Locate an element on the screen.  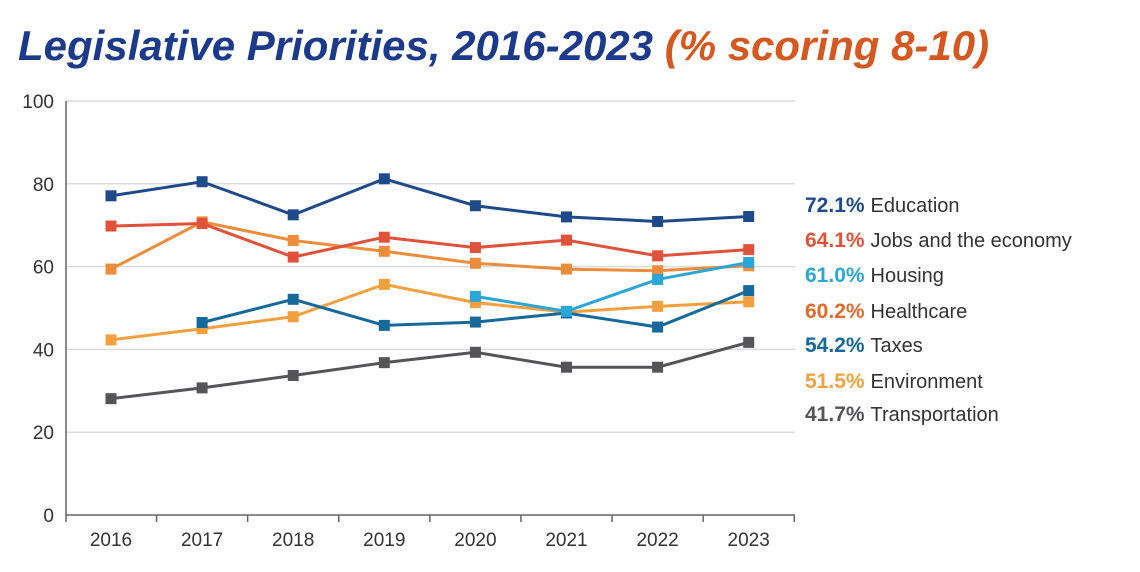
legend-value: 61.0% is located at coordinates (835, 275).